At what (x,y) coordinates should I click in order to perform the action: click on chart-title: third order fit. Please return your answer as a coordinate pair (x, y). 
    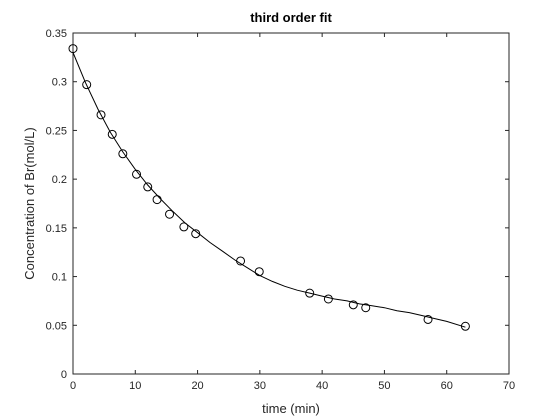
    Looking at the image, I should click on (291, 17).